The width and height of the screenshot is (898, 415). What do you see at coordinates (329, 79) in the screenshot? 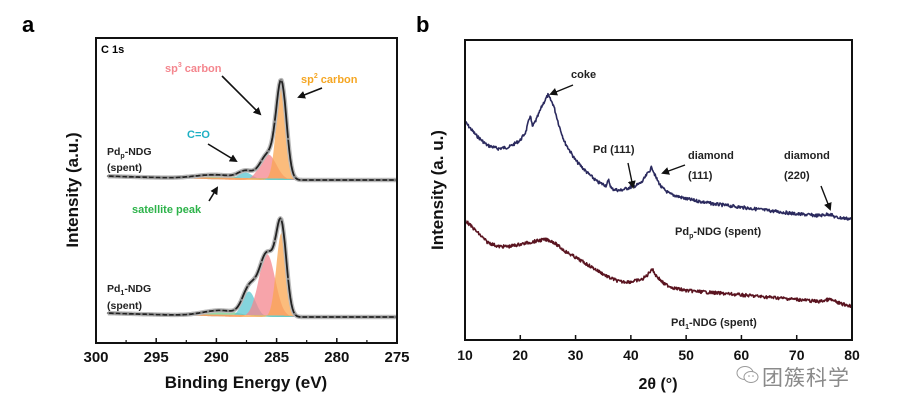
I see `sp2-carbon-label: sp2 carbon` at bounding box center [329, 79].